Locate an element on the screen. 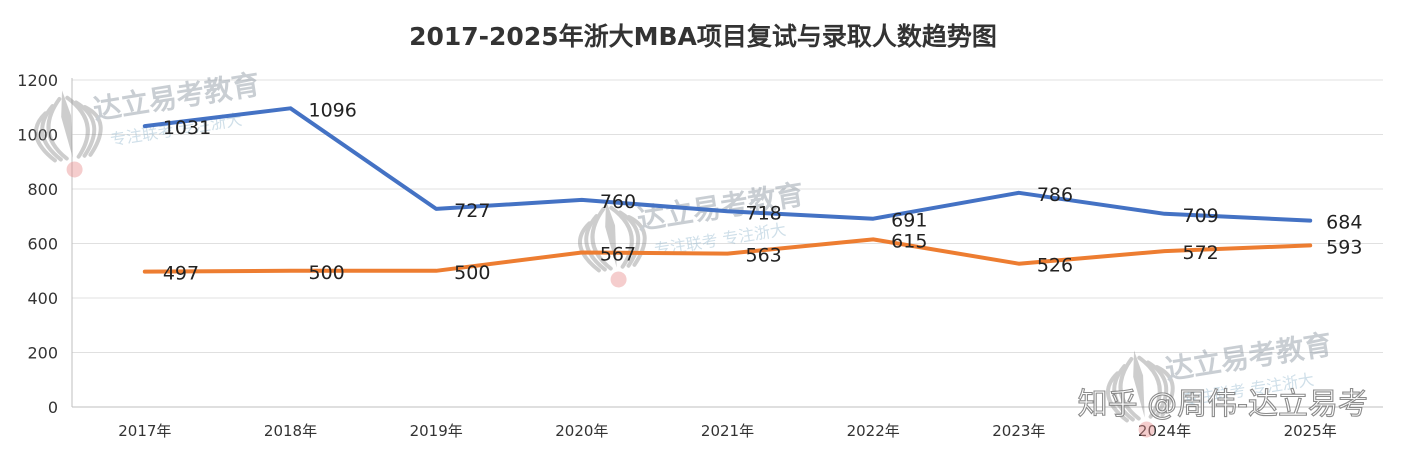  data-label: 786 is located at coordinates (1055, 195).